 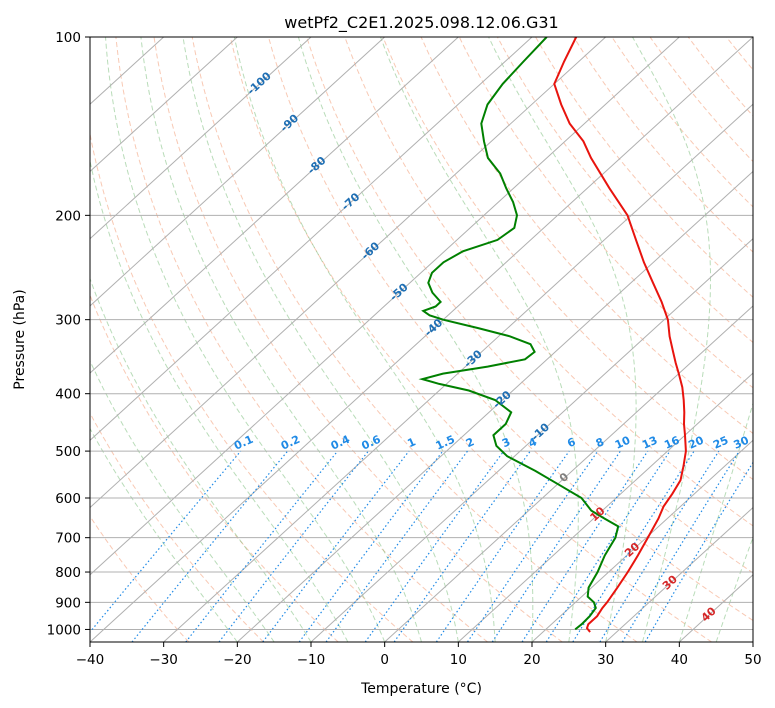 I want to click on y-axis-label: Pressure (hPa), so click(x=20, y=339).